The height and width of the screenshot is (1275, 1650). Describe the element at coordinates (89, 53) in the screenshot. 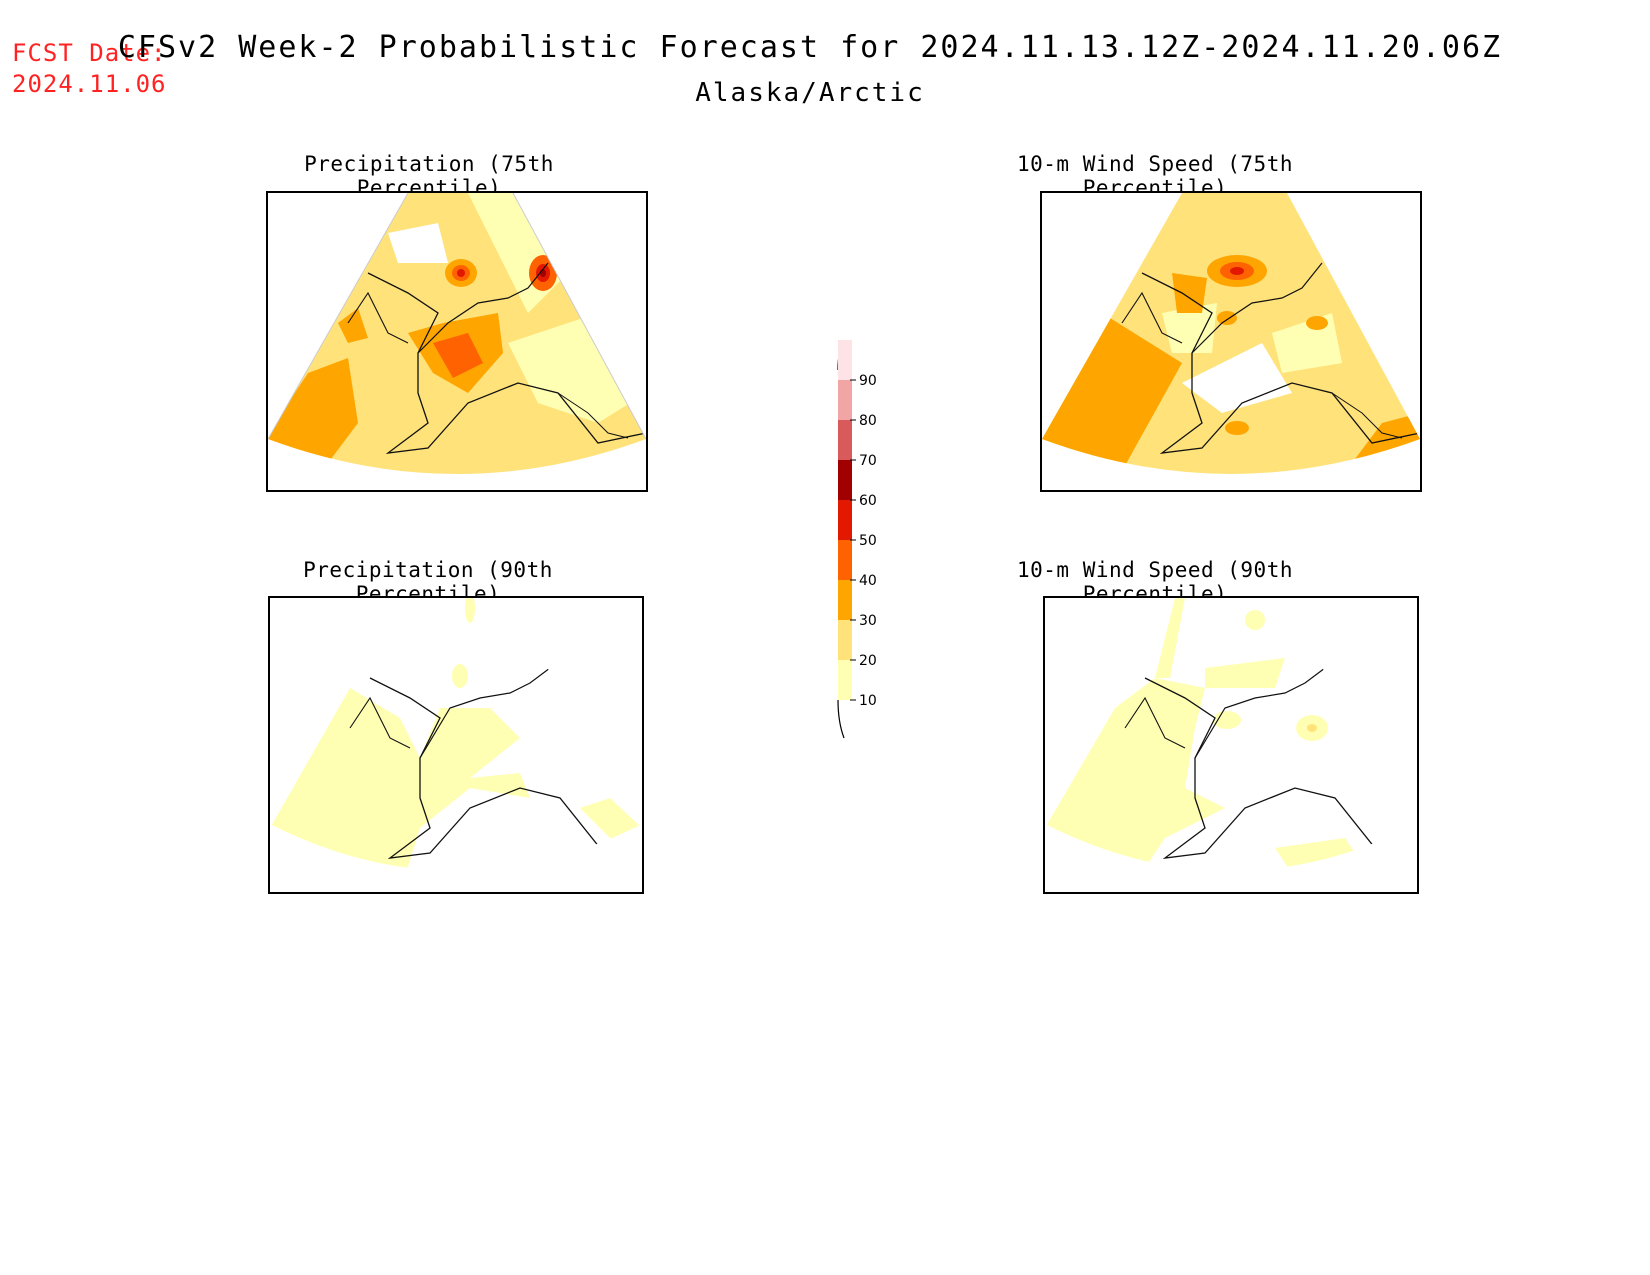

I see `forecast-date-label: FCST Date:` at that location.